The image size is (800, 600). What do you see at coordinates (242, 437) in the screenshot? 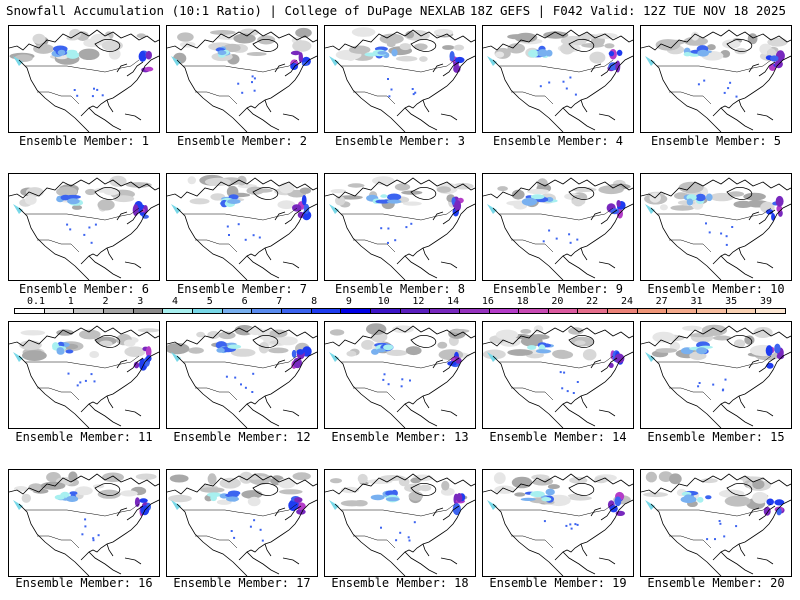
I see `ensemble-member-label: Ensemble Member: 12` at bounding box center [242, 437].